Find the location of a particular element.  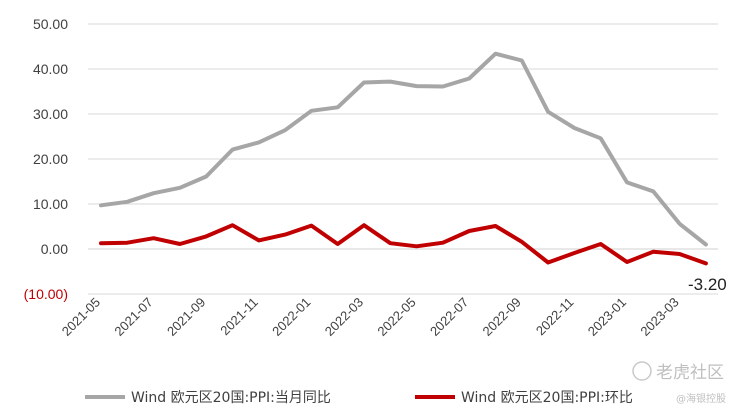

x-tick-label: 2022-01 is located at coordinates (291, 317).